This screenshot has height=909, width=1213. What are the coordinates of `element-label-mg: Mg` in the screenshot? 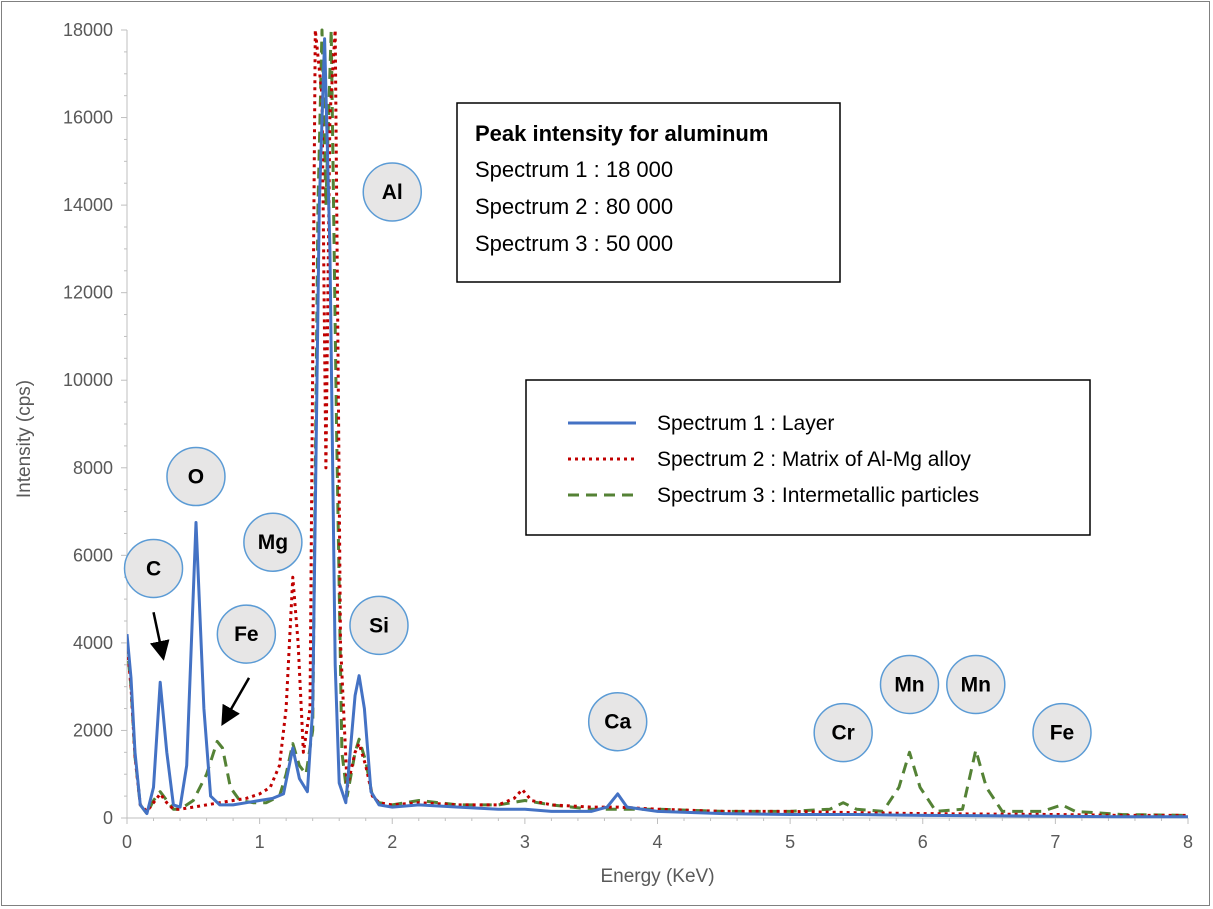 It's located at (273, 542).